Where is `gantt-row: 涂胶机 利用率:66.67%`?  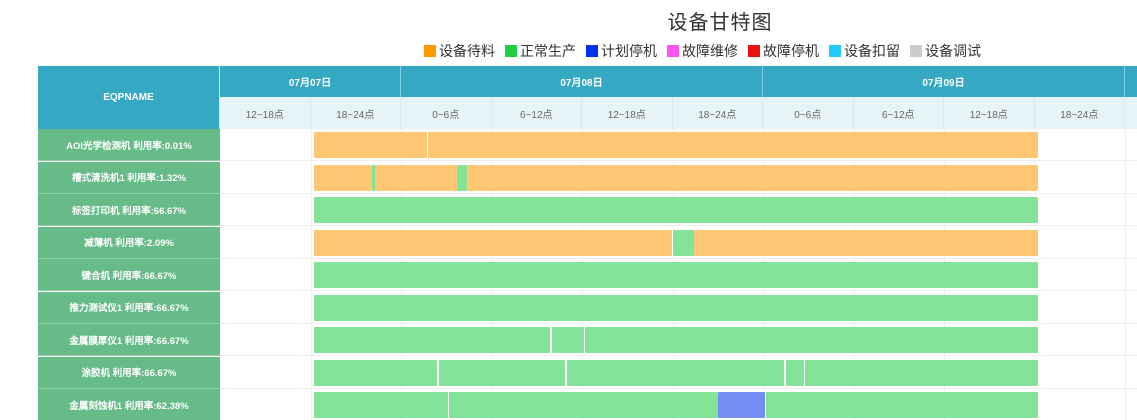
gantt-row: 涂胶机 利用率:66.67% is located at coordinates (587, 372).